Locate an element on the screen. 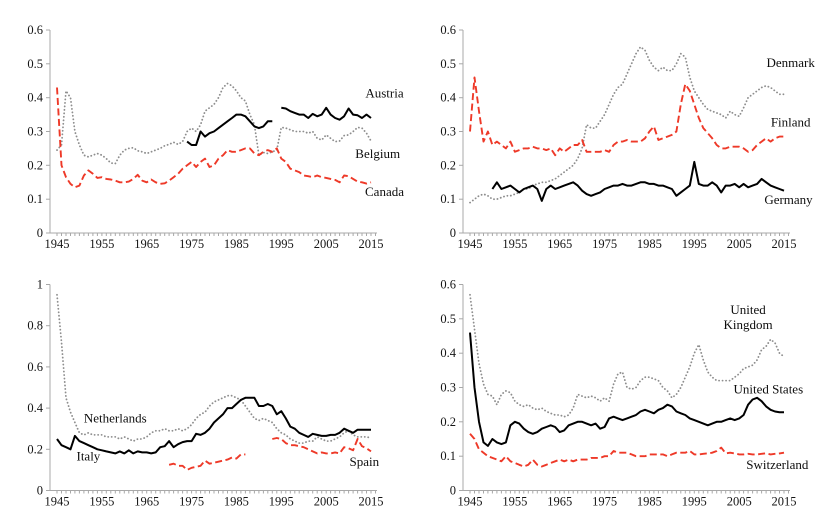  series-label-canada: Canada is located at coordinates (384, 191).